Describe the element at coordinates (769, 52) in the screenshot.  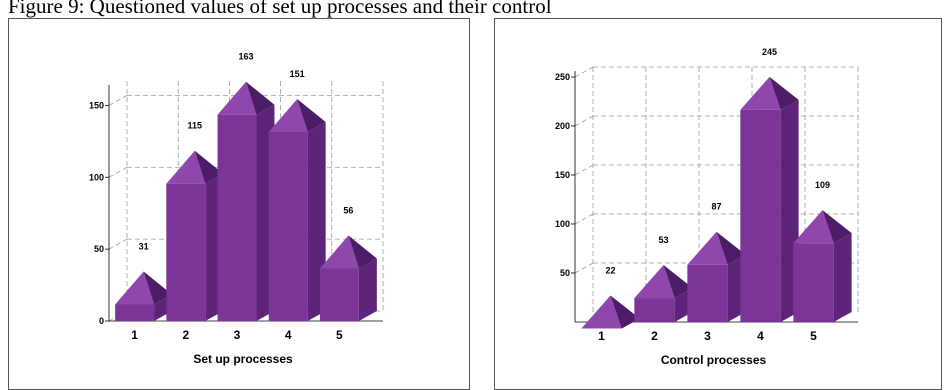
I see `control-value-label: 245` at that location.